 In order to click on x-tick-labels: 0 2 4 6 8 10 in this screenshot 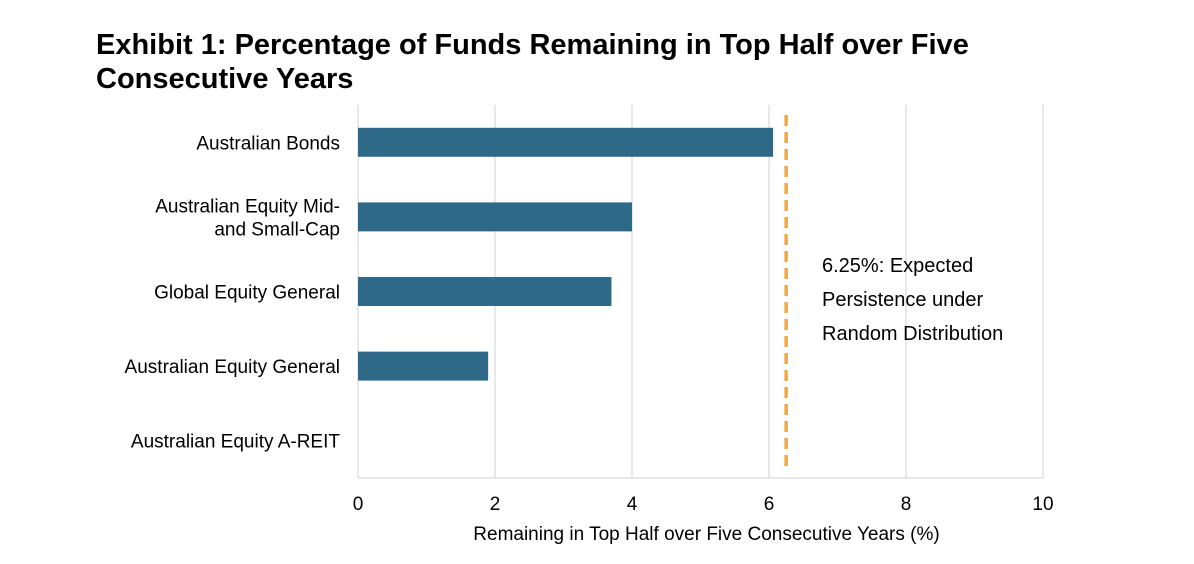, I will do `click(703, 504)`.